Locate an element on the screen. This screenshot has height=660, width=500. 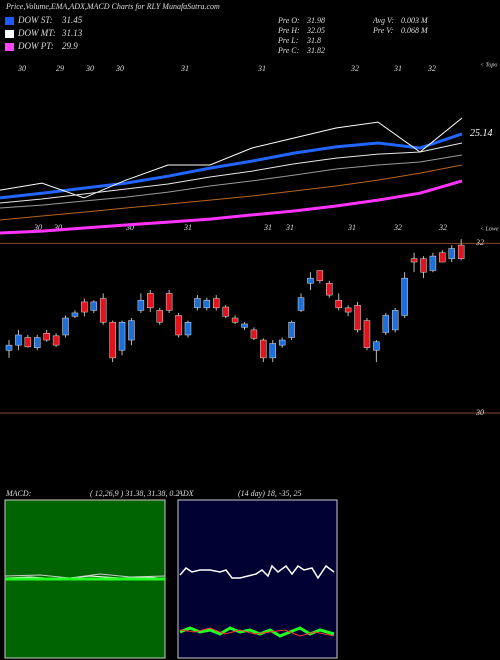
bottom-marker: < Lowe is located at coordinates (489, 229).